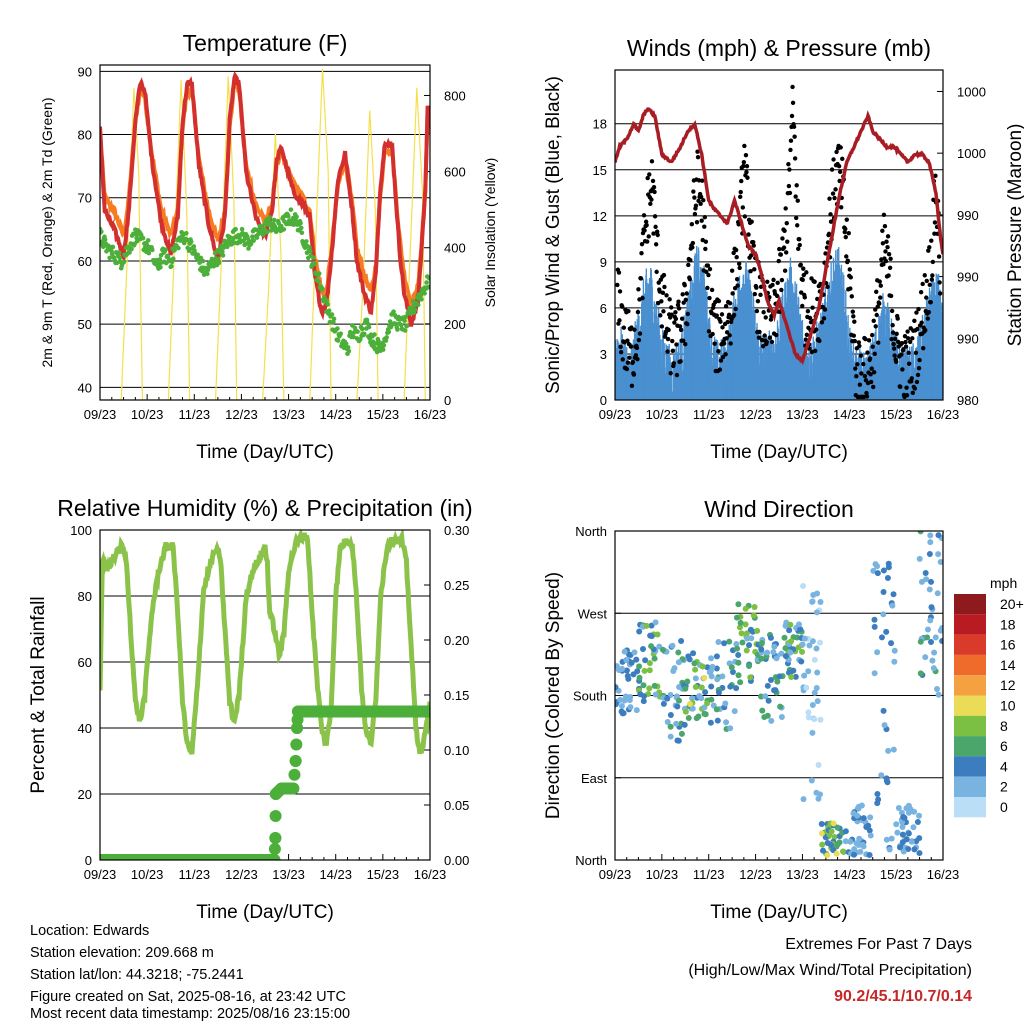 The height and width of the screenshot is (1024, 1024). I want to click on y2-tick-label: 990, so click(968, 277).